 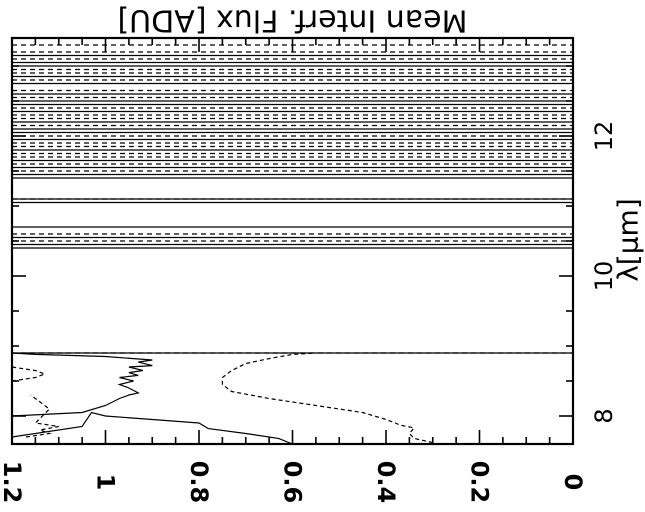 What do you see at coordinates (386, 482) in the screenshot?
I see `flux-tick-label: 0.4` at bounding box center [386, 482].